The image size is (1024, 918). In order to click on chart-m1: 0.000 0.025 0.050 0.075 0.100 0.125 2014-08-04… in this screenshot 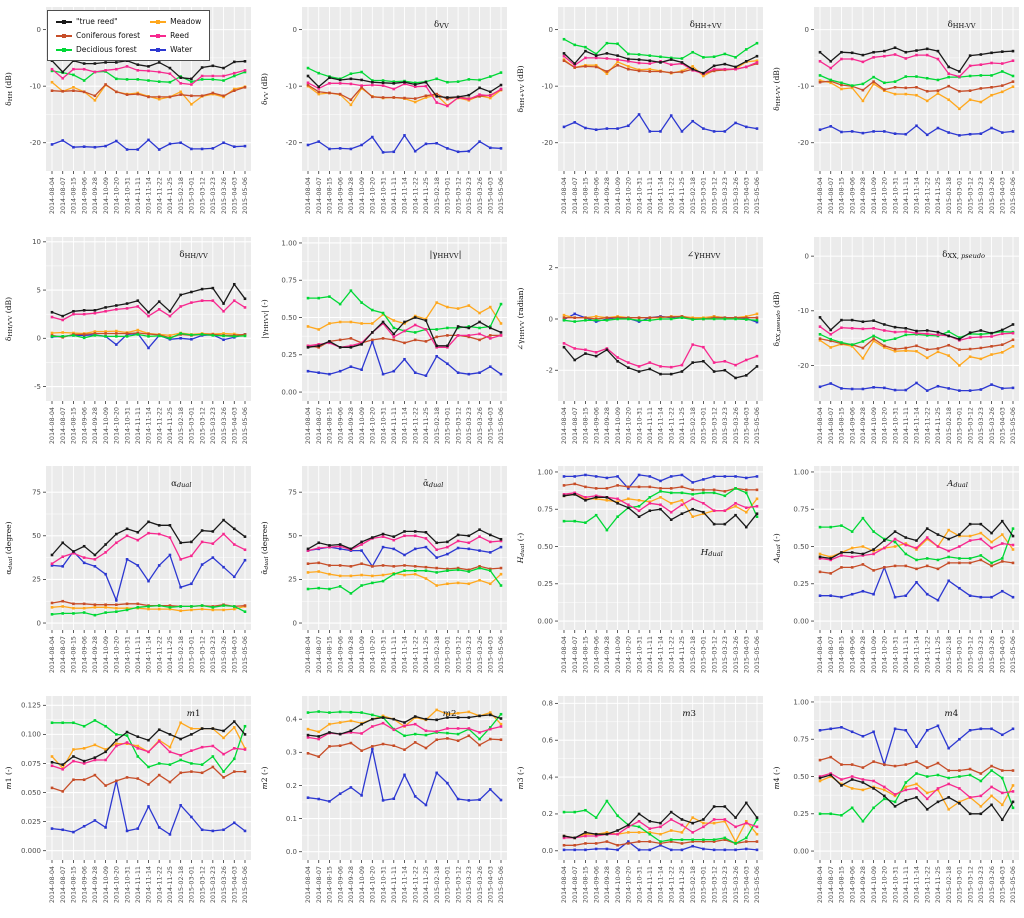, I will do `click(127, 799)`.